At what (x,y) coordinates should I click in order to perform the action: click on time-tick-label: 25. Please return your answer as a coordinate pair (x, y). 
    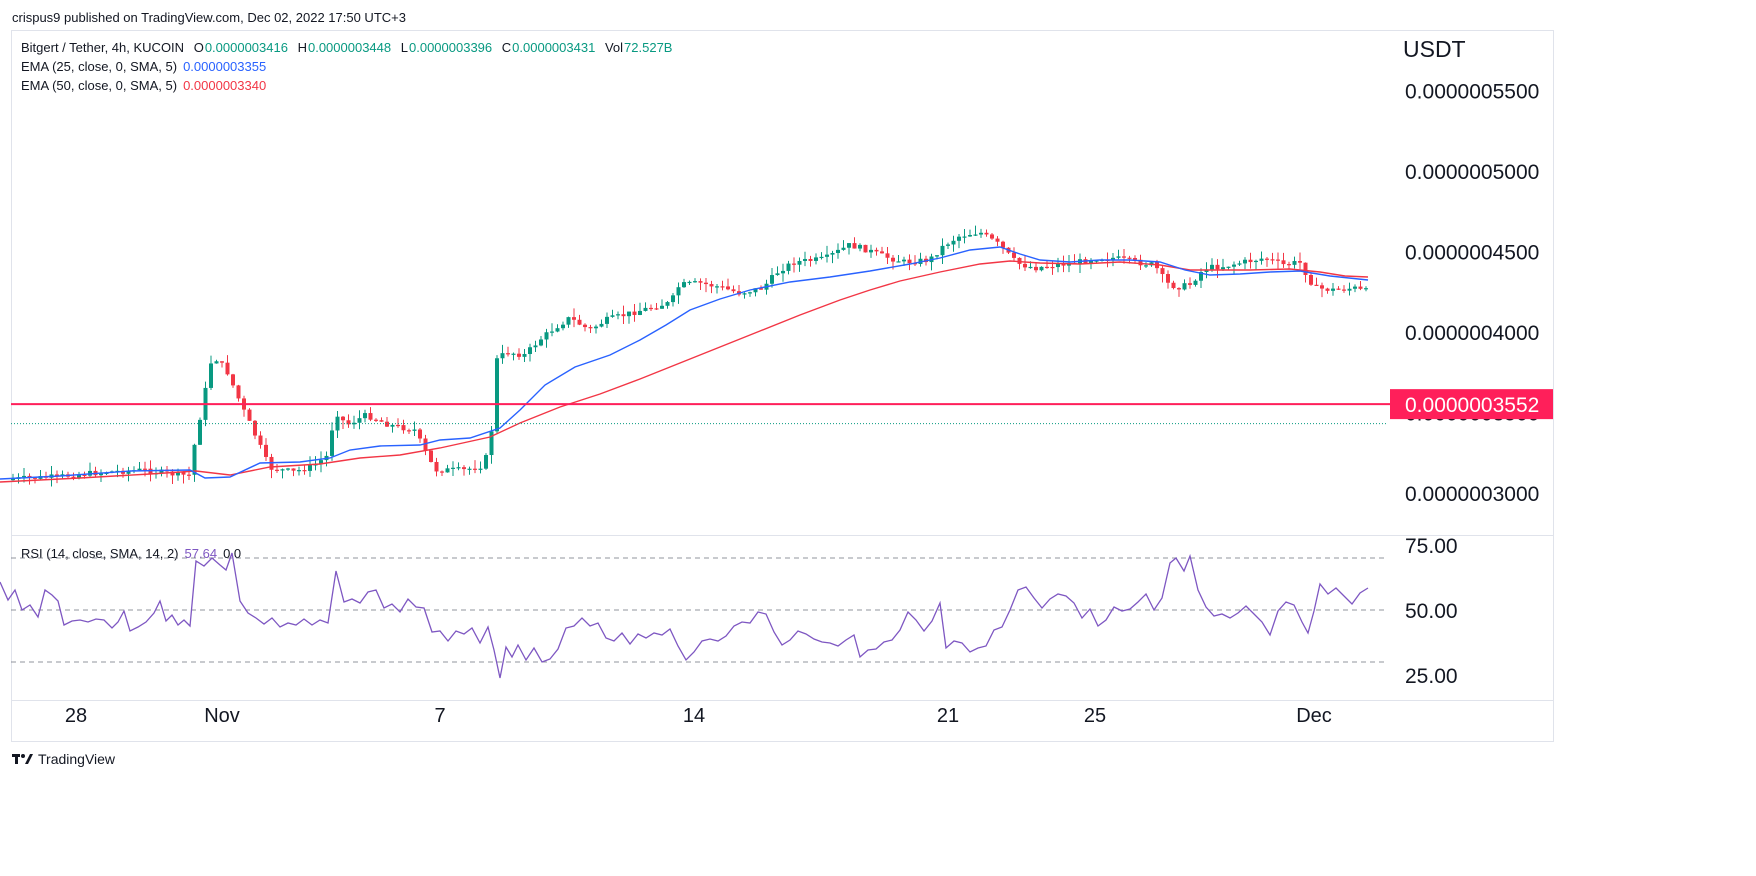
    Looking at the image, I should click on (1095, 716).